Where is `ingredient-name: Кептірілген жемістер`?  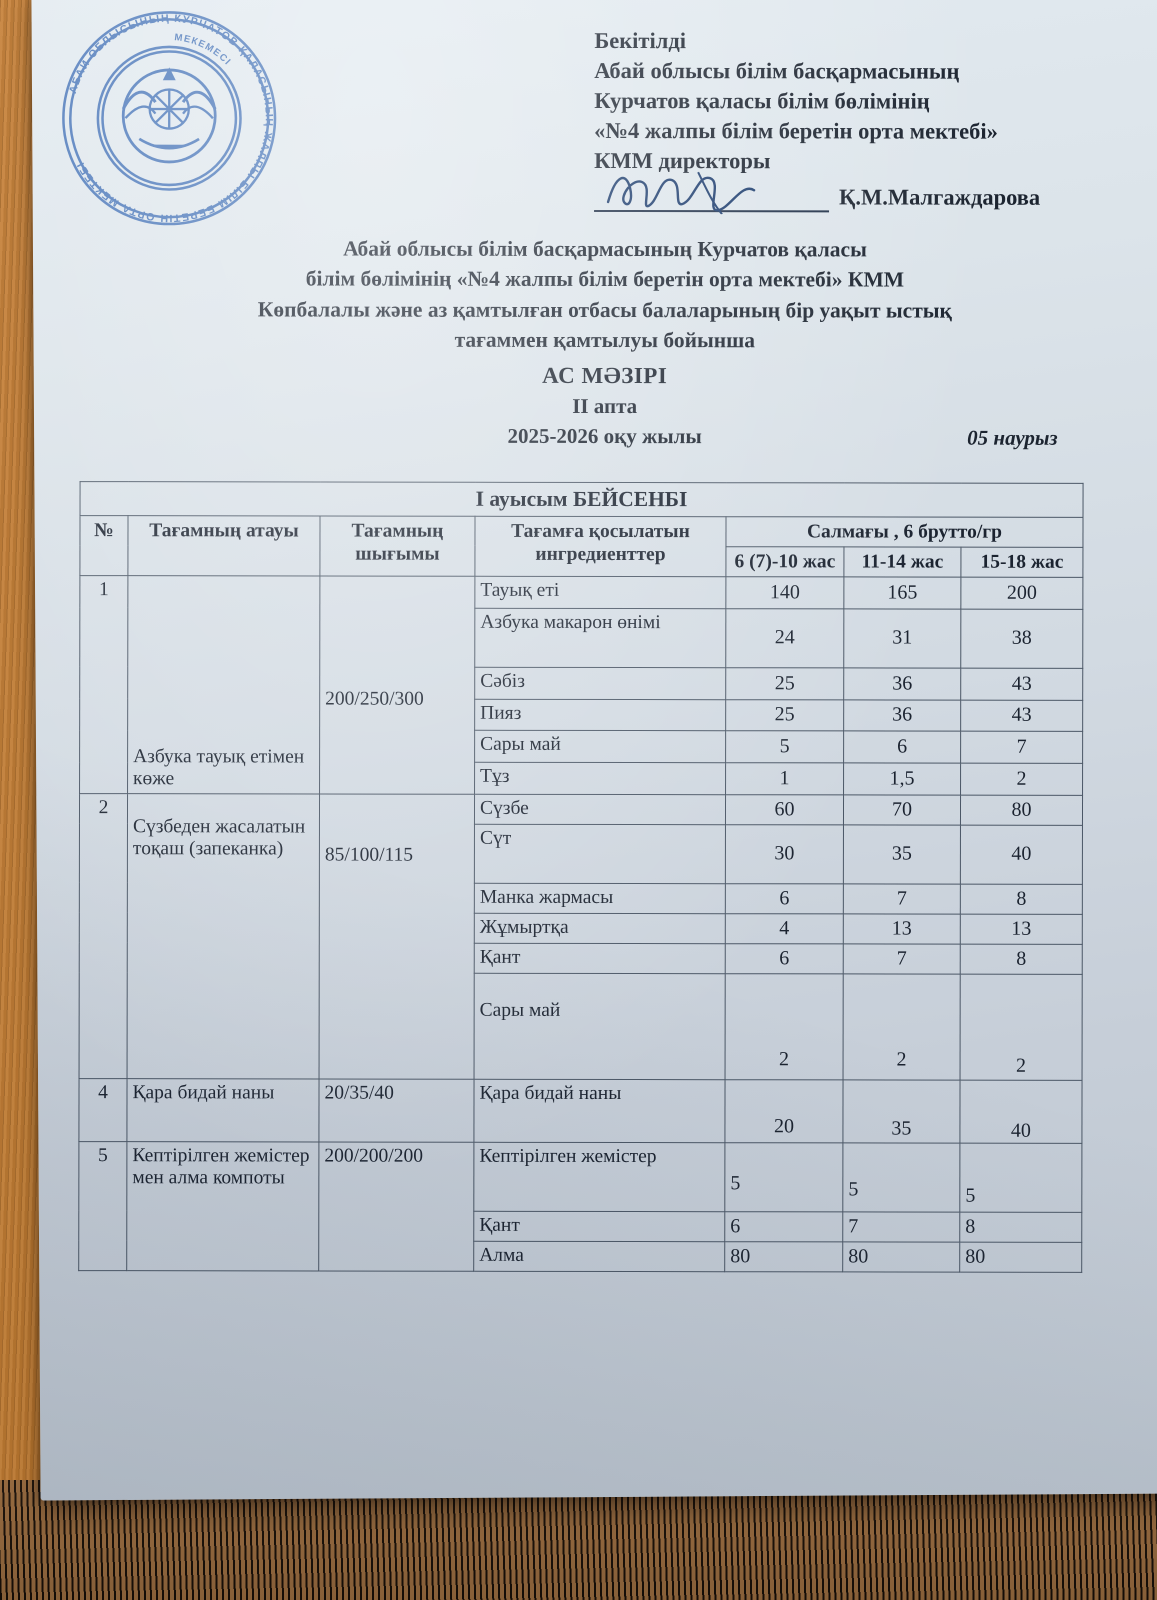 ingredient-name: Кептірілген жемістер is located at coordinates (599, 1177).